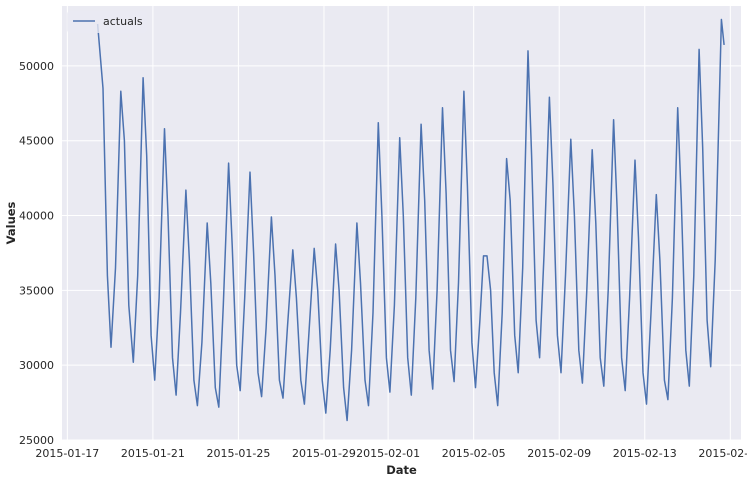 The width and height of the screenshot is (747, 482). I want to click on x-tick-label: 2015-01-21, so click(153, 453).